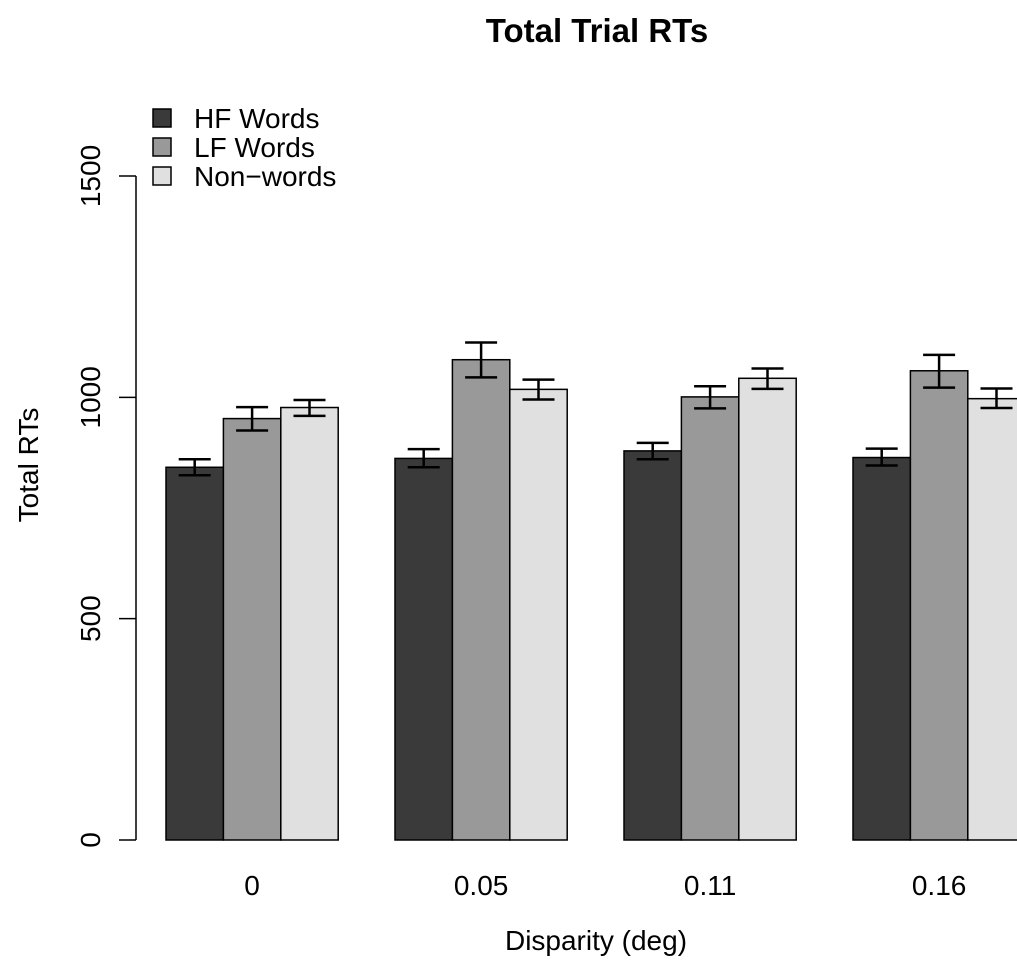  What do you see at coordinates (265, 176) in the screenshot?
I see `legend-label: Non−words` at bounding box center [265, 176].